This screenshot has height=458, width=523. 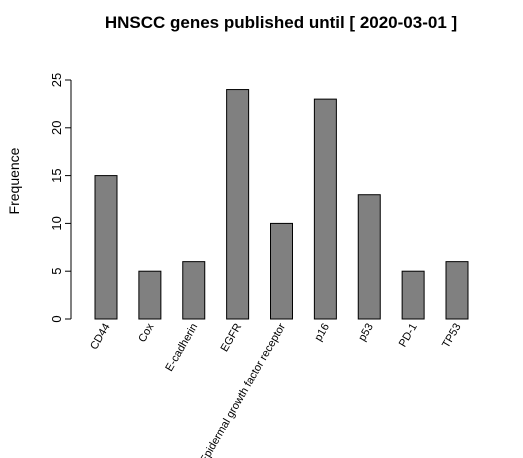 What do you see at coordinates (369, 257) in the screenshot?
I see `bar-p53` at bounding box center [369, 257].